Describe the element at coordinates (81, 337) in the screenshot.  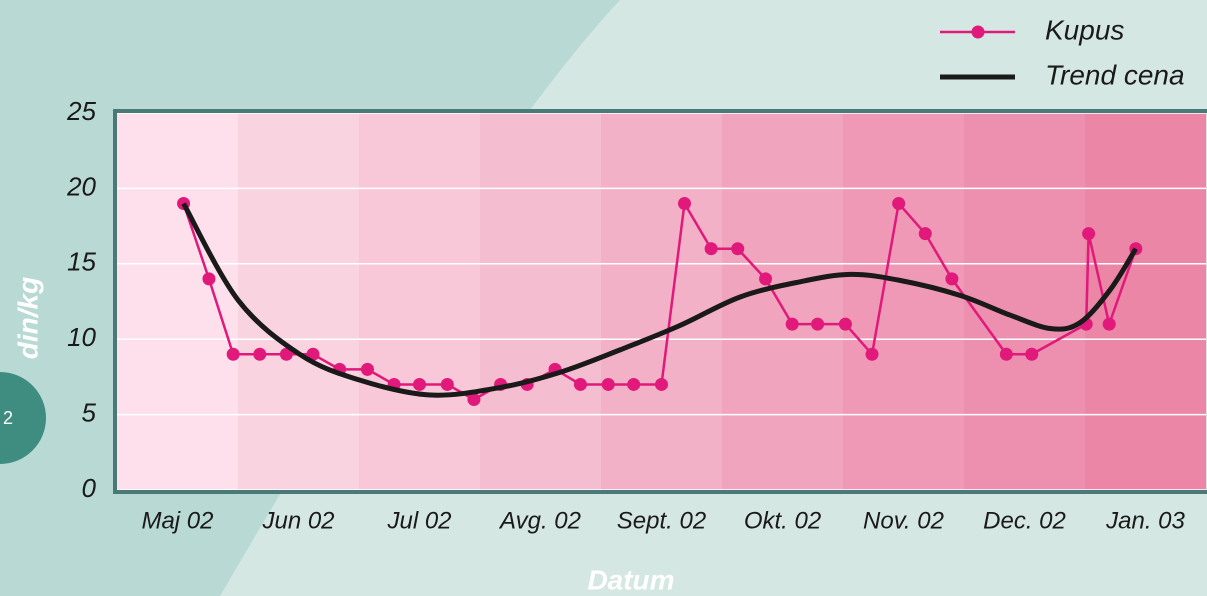
I see `y-tick-label: 10` at that location.